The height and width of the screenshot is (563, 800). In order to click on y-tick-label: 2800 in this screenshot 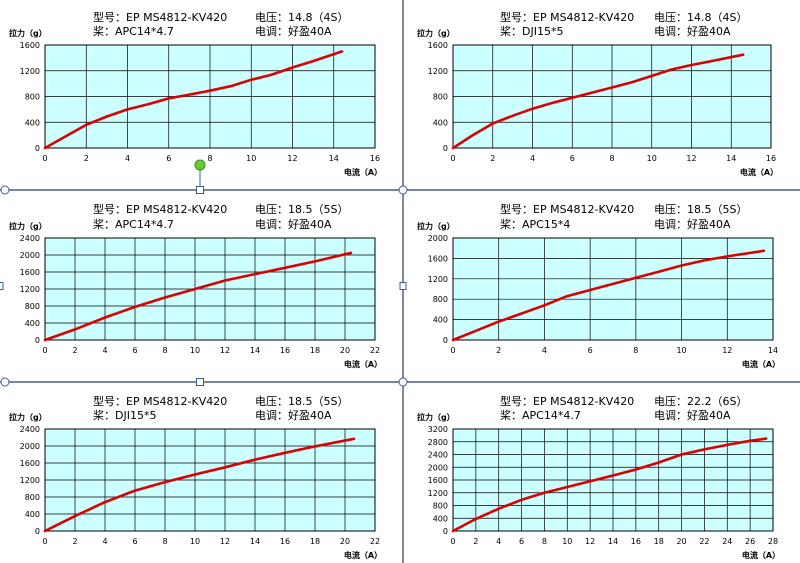, I will do `click(438, 442)`.